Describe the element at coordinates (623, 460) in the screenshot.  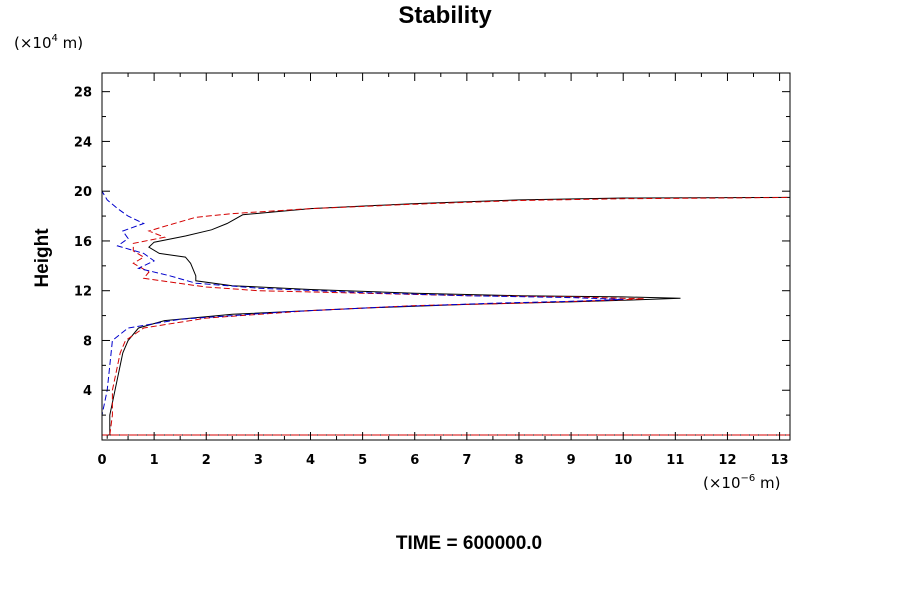
I see `x-tick-label: 10` at that location.